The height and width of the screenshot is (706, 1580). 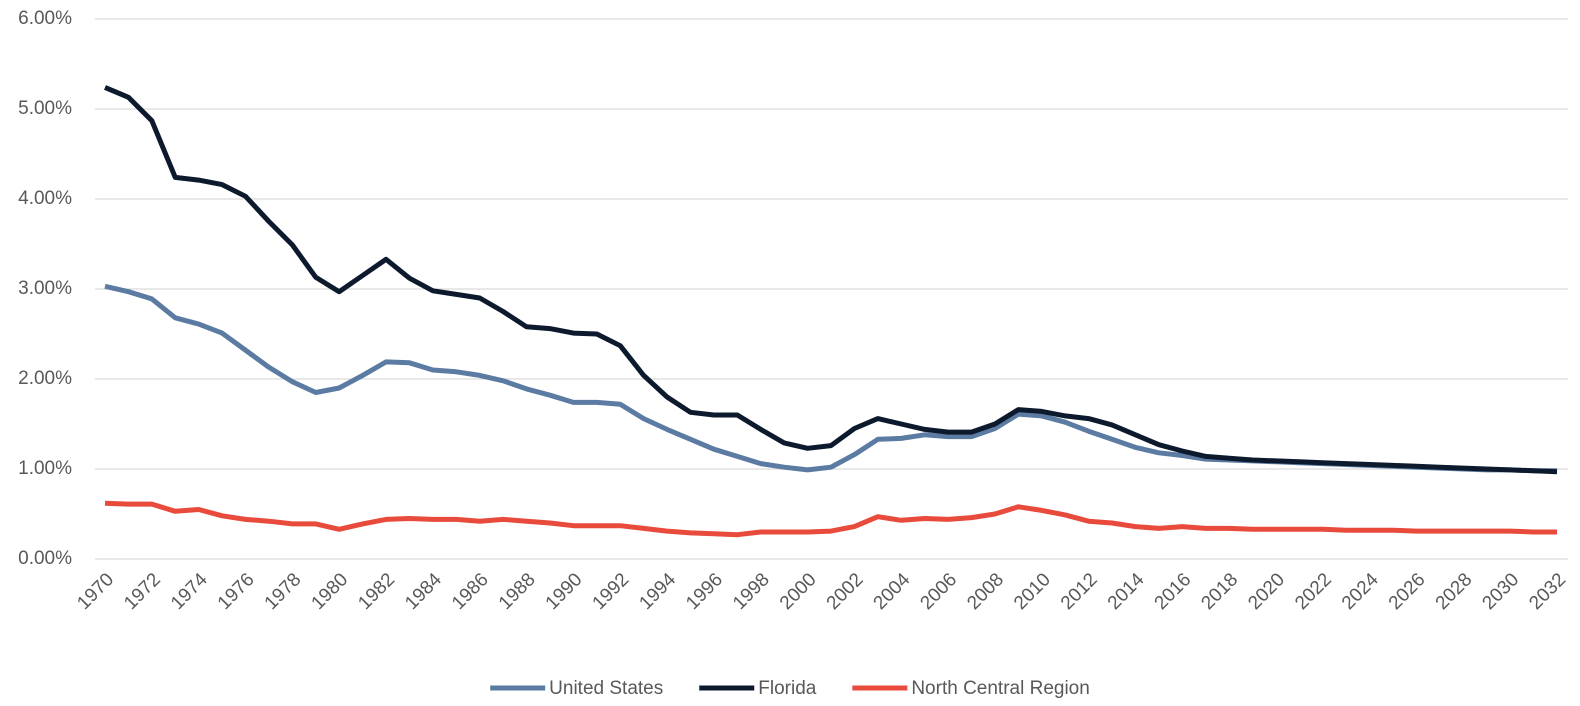 I want to click on x-tick-label: 2004, so click(x=892, y=591).